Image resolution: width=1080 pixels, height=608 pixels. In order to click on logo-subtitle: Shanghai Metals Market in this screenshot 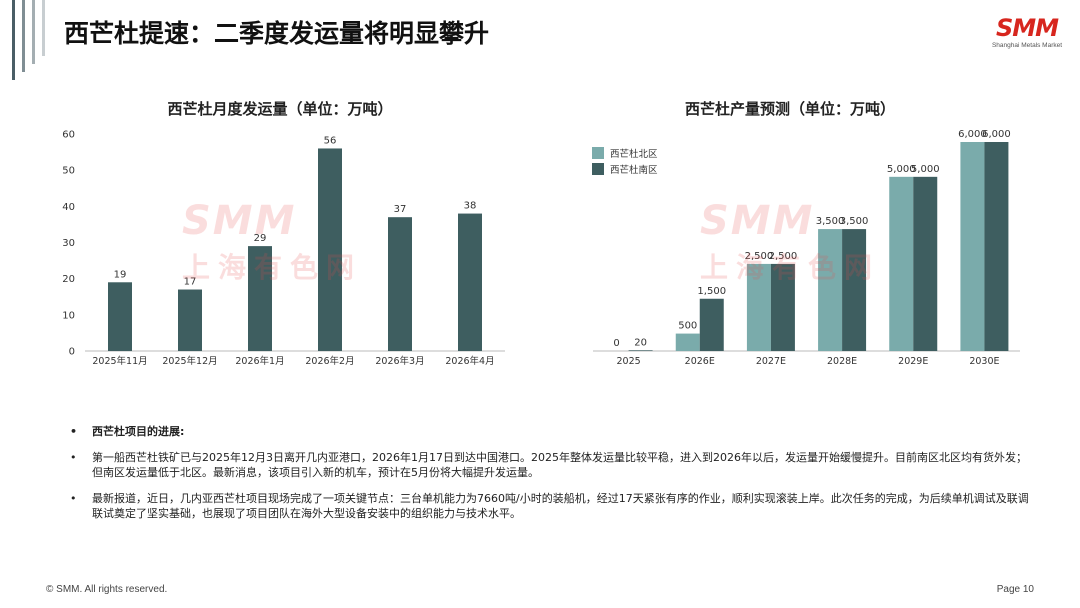, I will do `click(1027, 45)`.